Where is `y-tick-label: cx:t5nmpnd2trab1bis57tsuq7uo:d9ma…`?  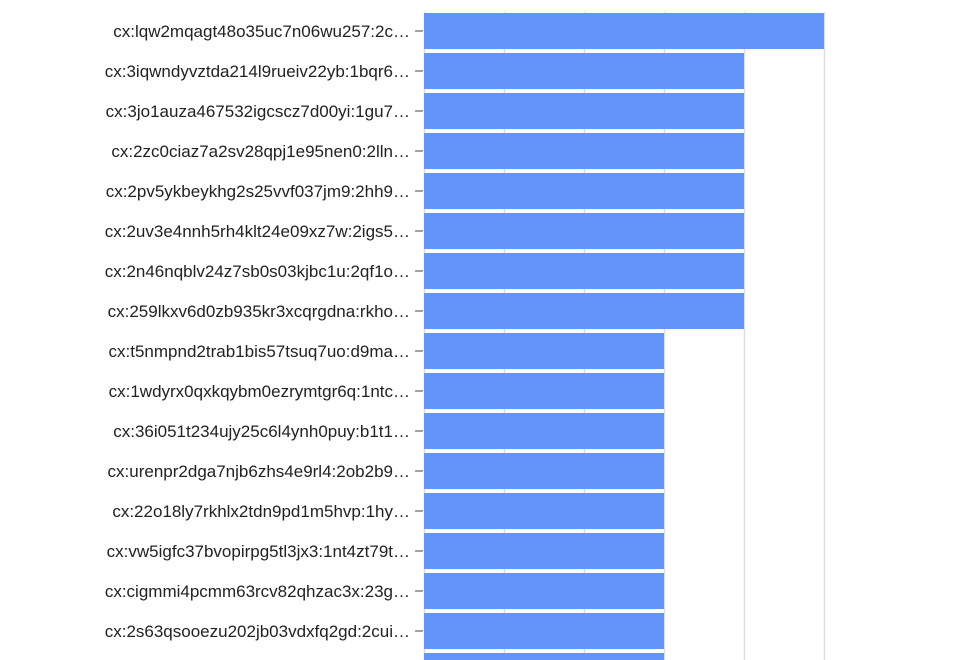
y-tick-label: cx:t5nmpnd2trab1bis57tsuq7uo:d9ma… is located at coordinates (259, 351).